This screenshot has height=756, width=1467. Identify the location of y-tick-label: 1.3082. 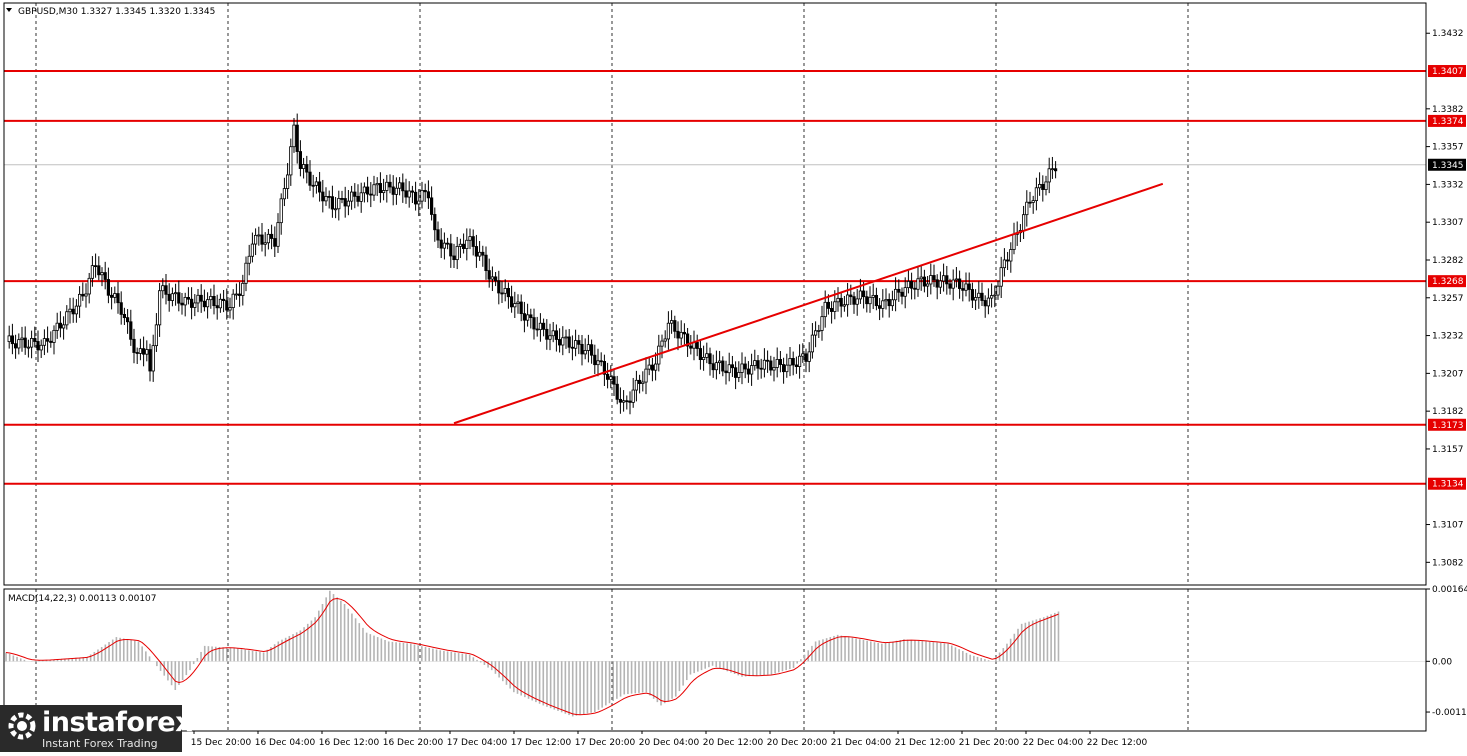
(1448, 563).